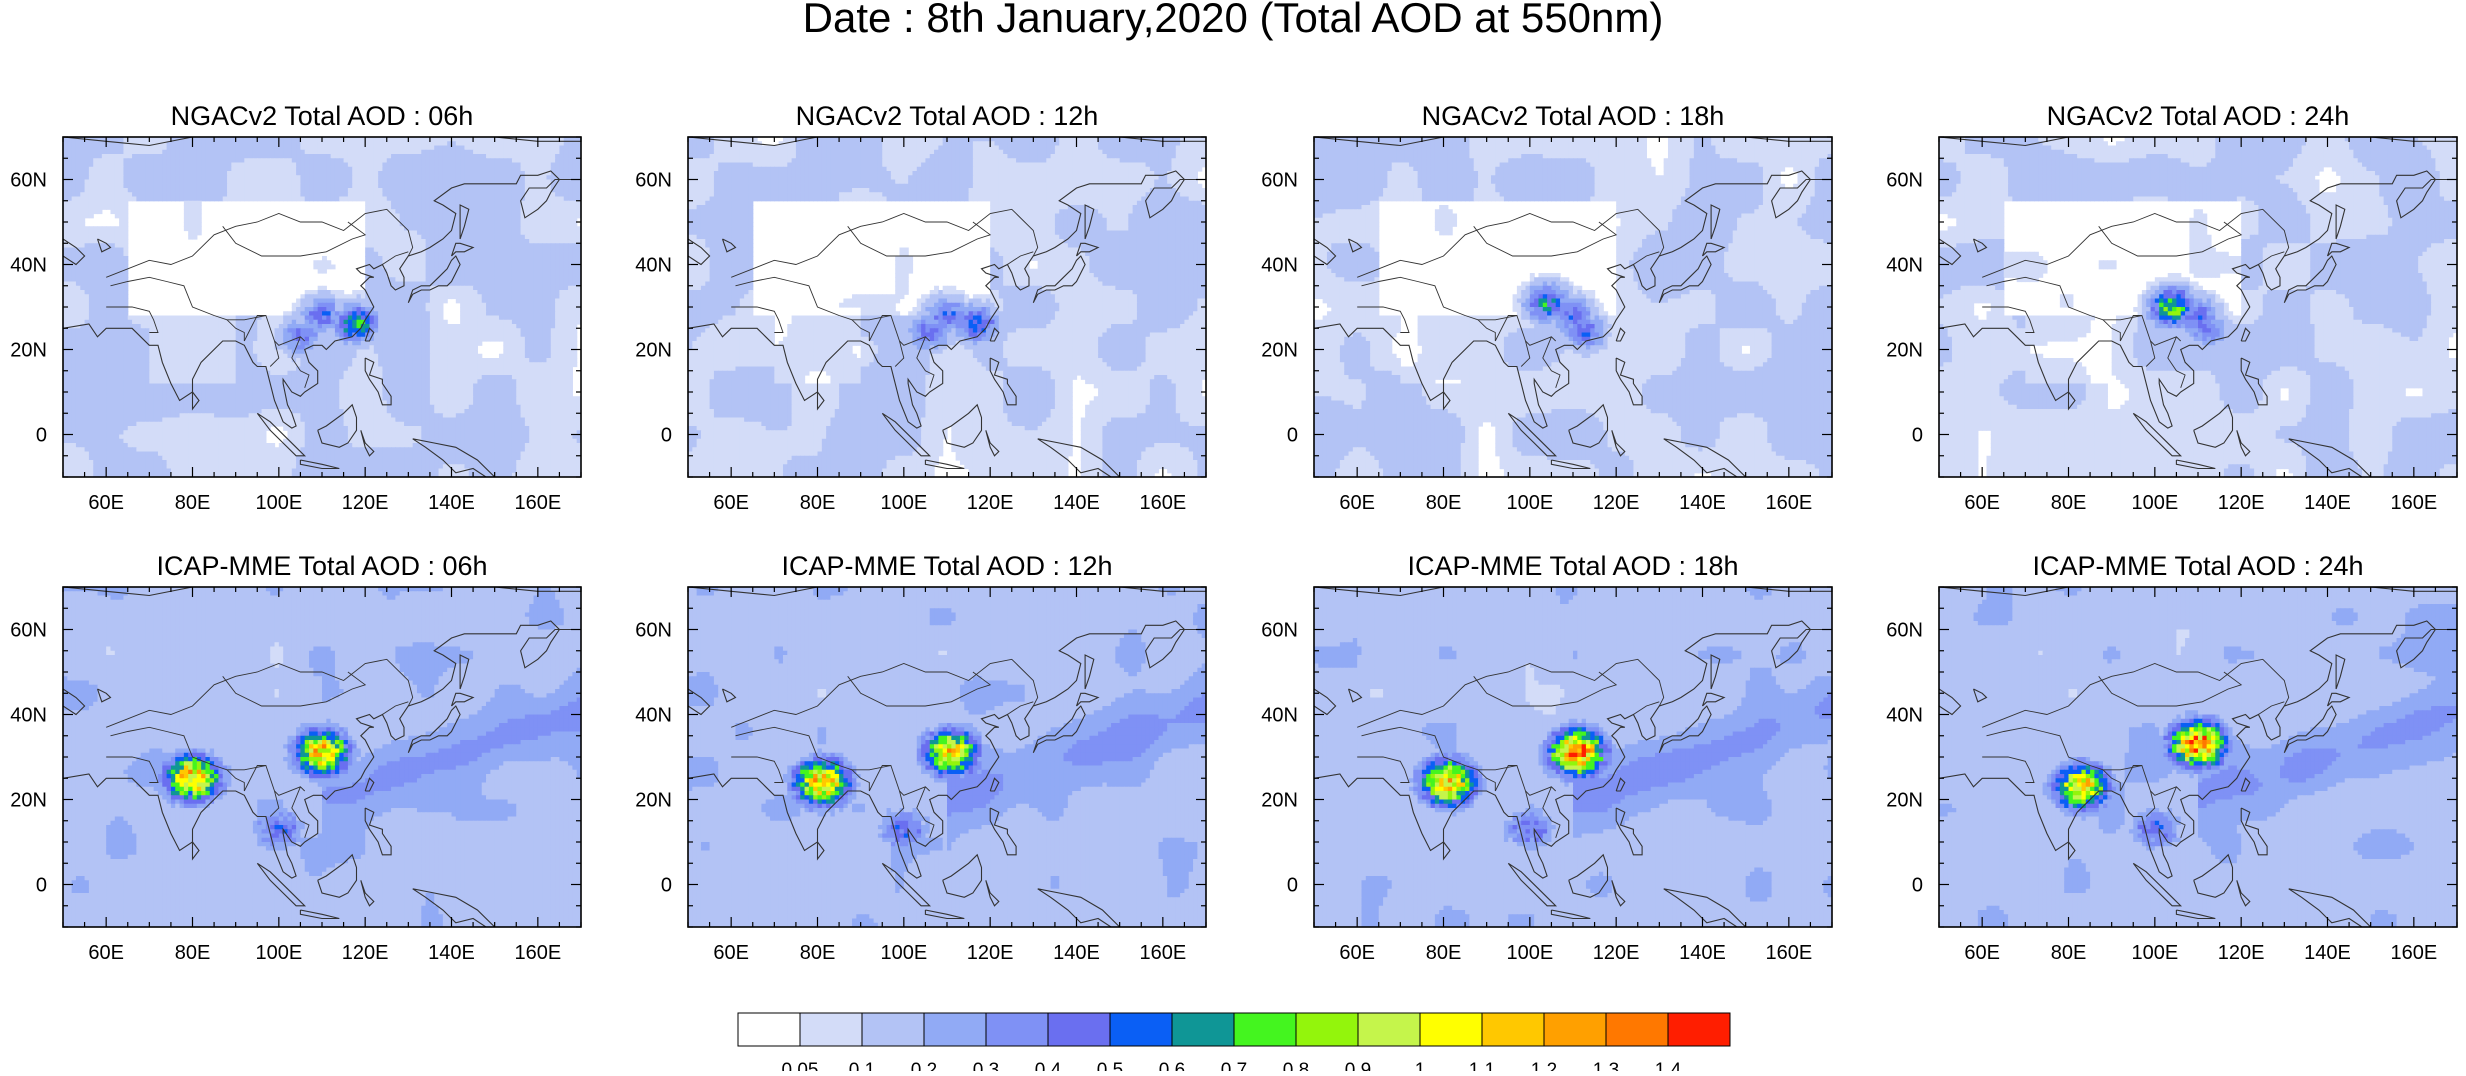  I want to click on panel-title: ICAP-MME Total AOD : 24h, so click(2197, 566).